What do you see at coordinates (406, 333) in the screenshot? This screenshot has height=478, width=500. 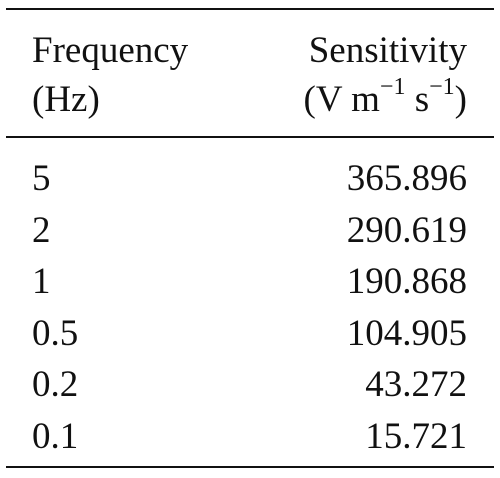 I see `sensitivity-cell: 104.905` at bounding box center [406, 333].